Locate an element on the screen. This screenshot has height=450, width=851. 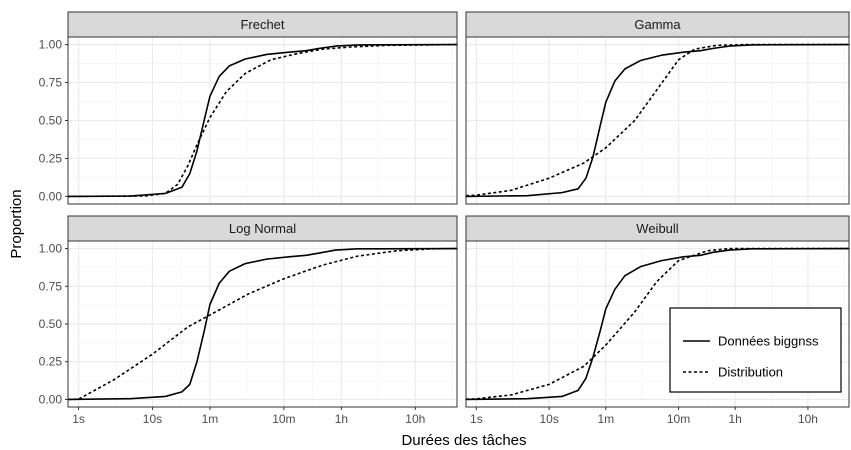
legend-label-distribution: Distribution is located at coordinates (750, 372).